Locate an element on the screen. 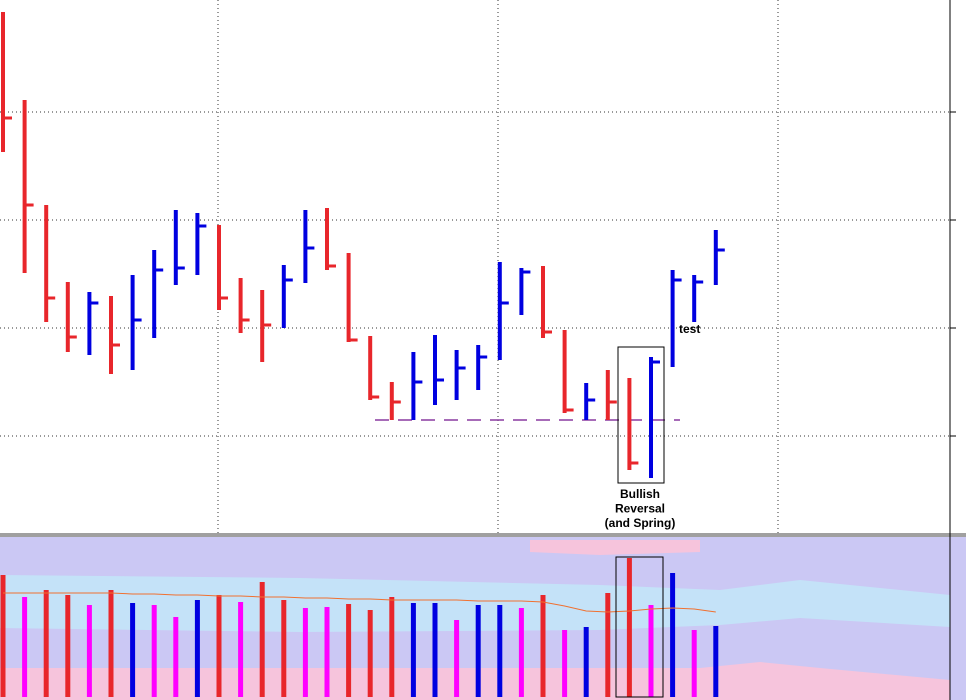  volume-average is located at coordinates (359, 602).